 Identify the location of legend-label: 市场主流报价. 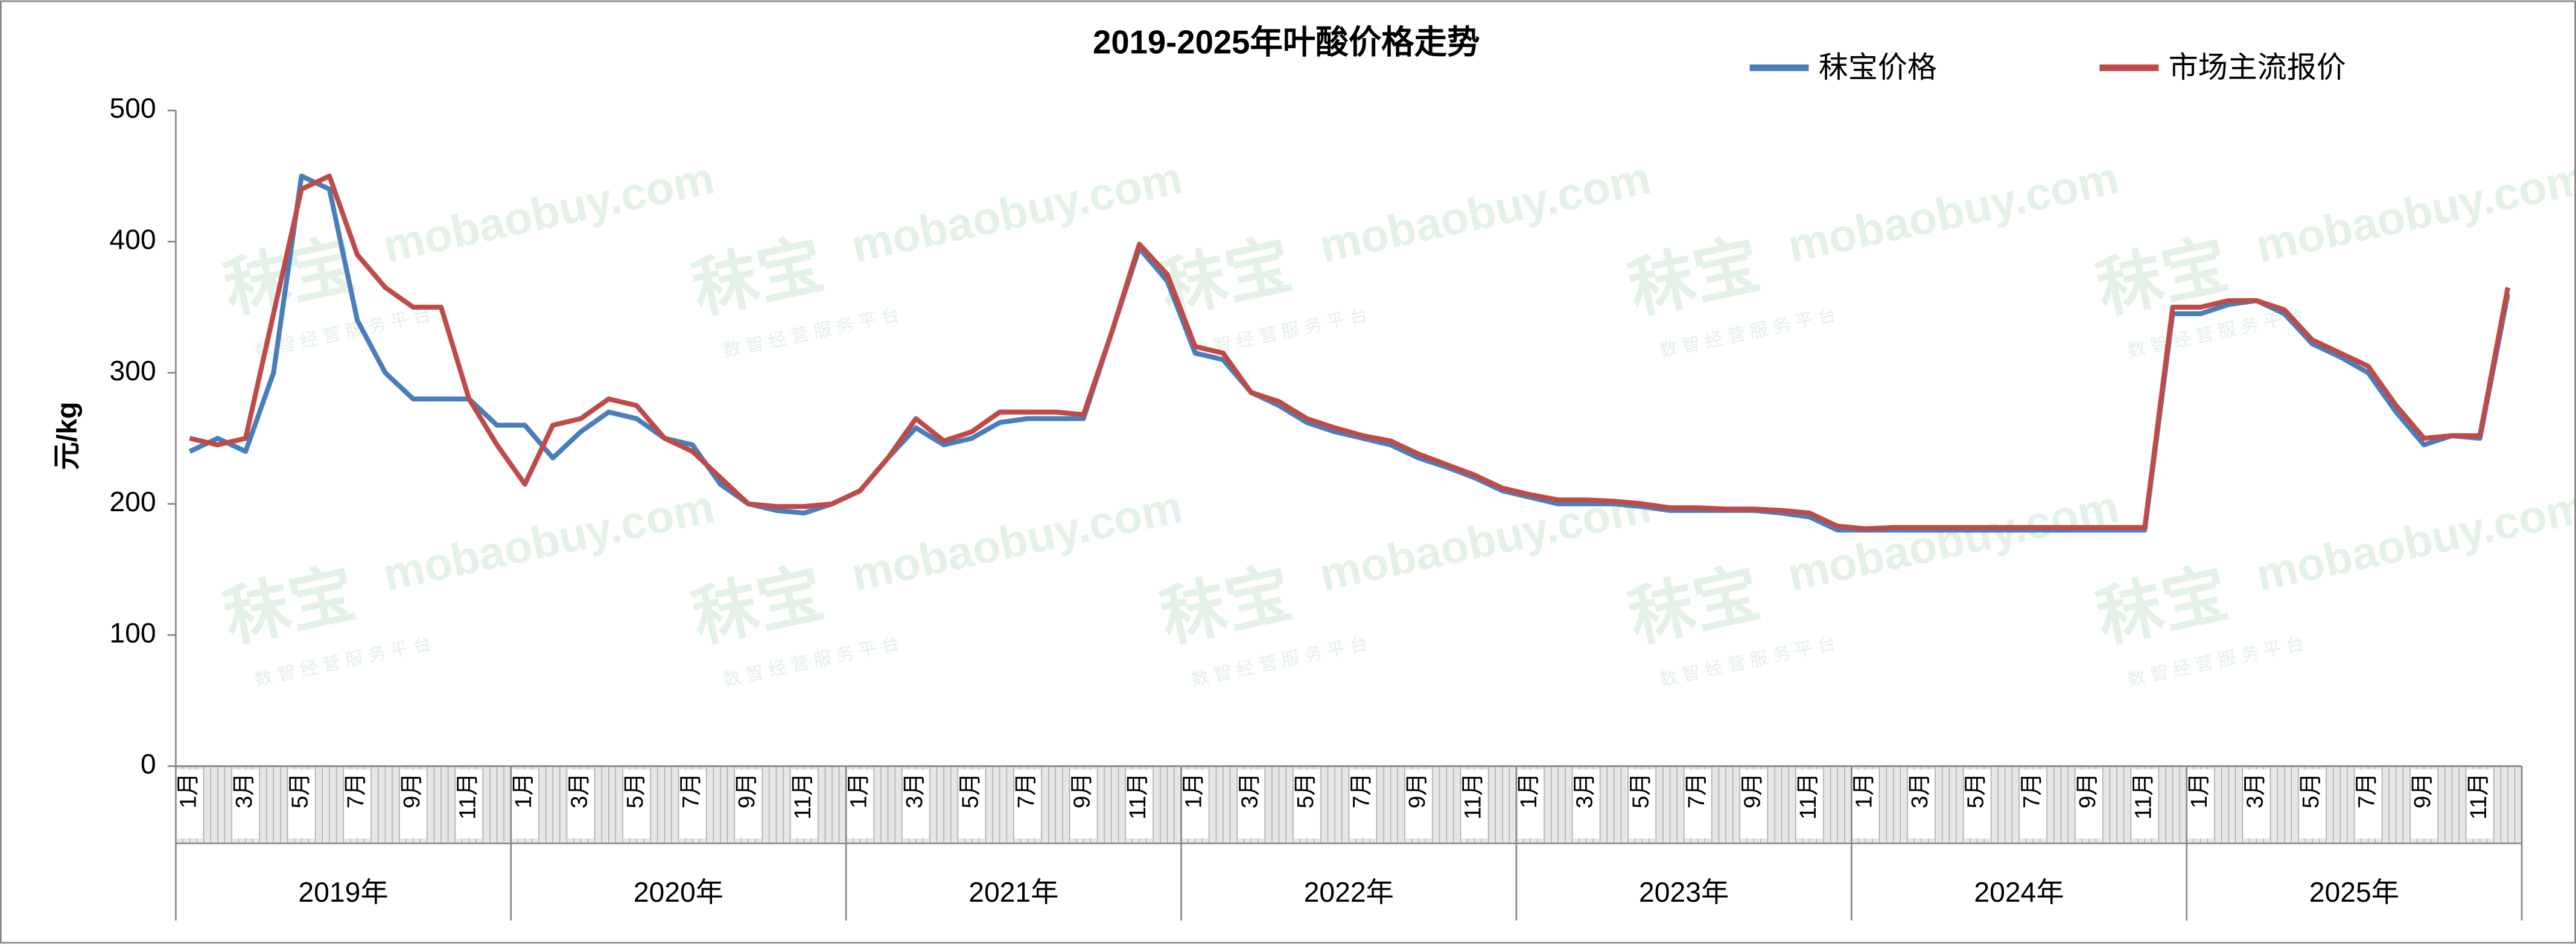
(2257, 67).